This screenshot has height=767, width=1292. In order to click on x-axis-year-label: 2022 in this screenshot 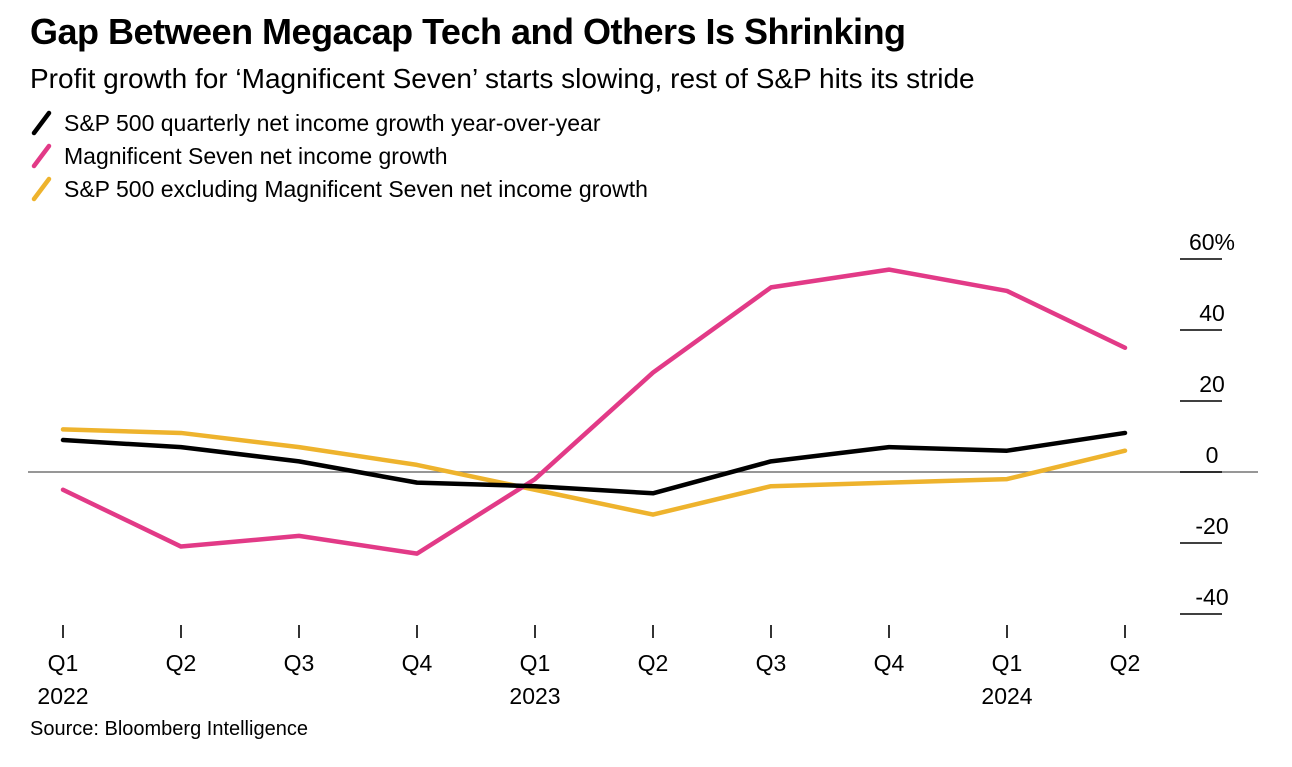, I will do `click(62, 696)`.